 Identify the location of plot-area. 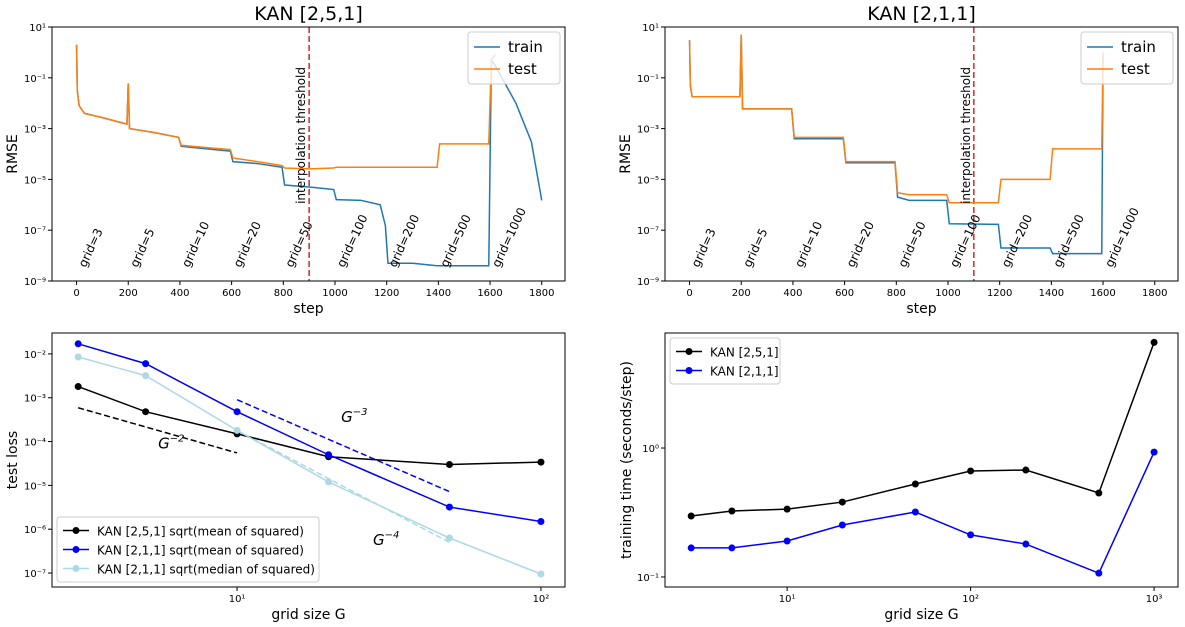
(896, 154).